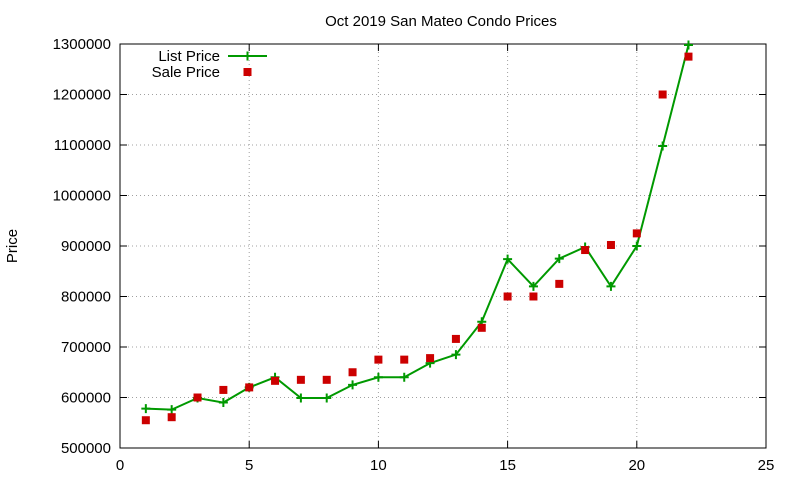 The image size is (800, 480). Describe the element at coordinates (378, 465) in the screenshot. I see `x-tick-label: 10` at that location.